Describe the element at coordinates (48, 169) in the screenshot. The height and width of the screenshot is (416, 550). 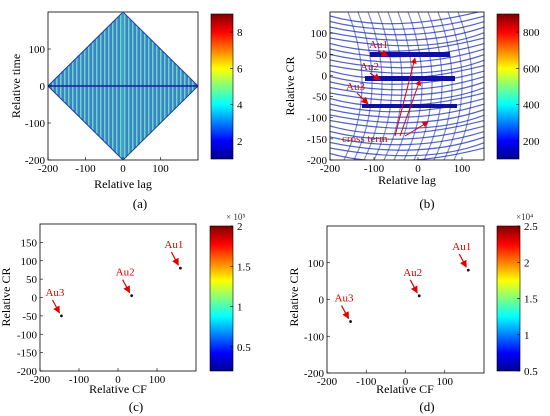
I see `panel-a-xtick-label: -200` at that location.